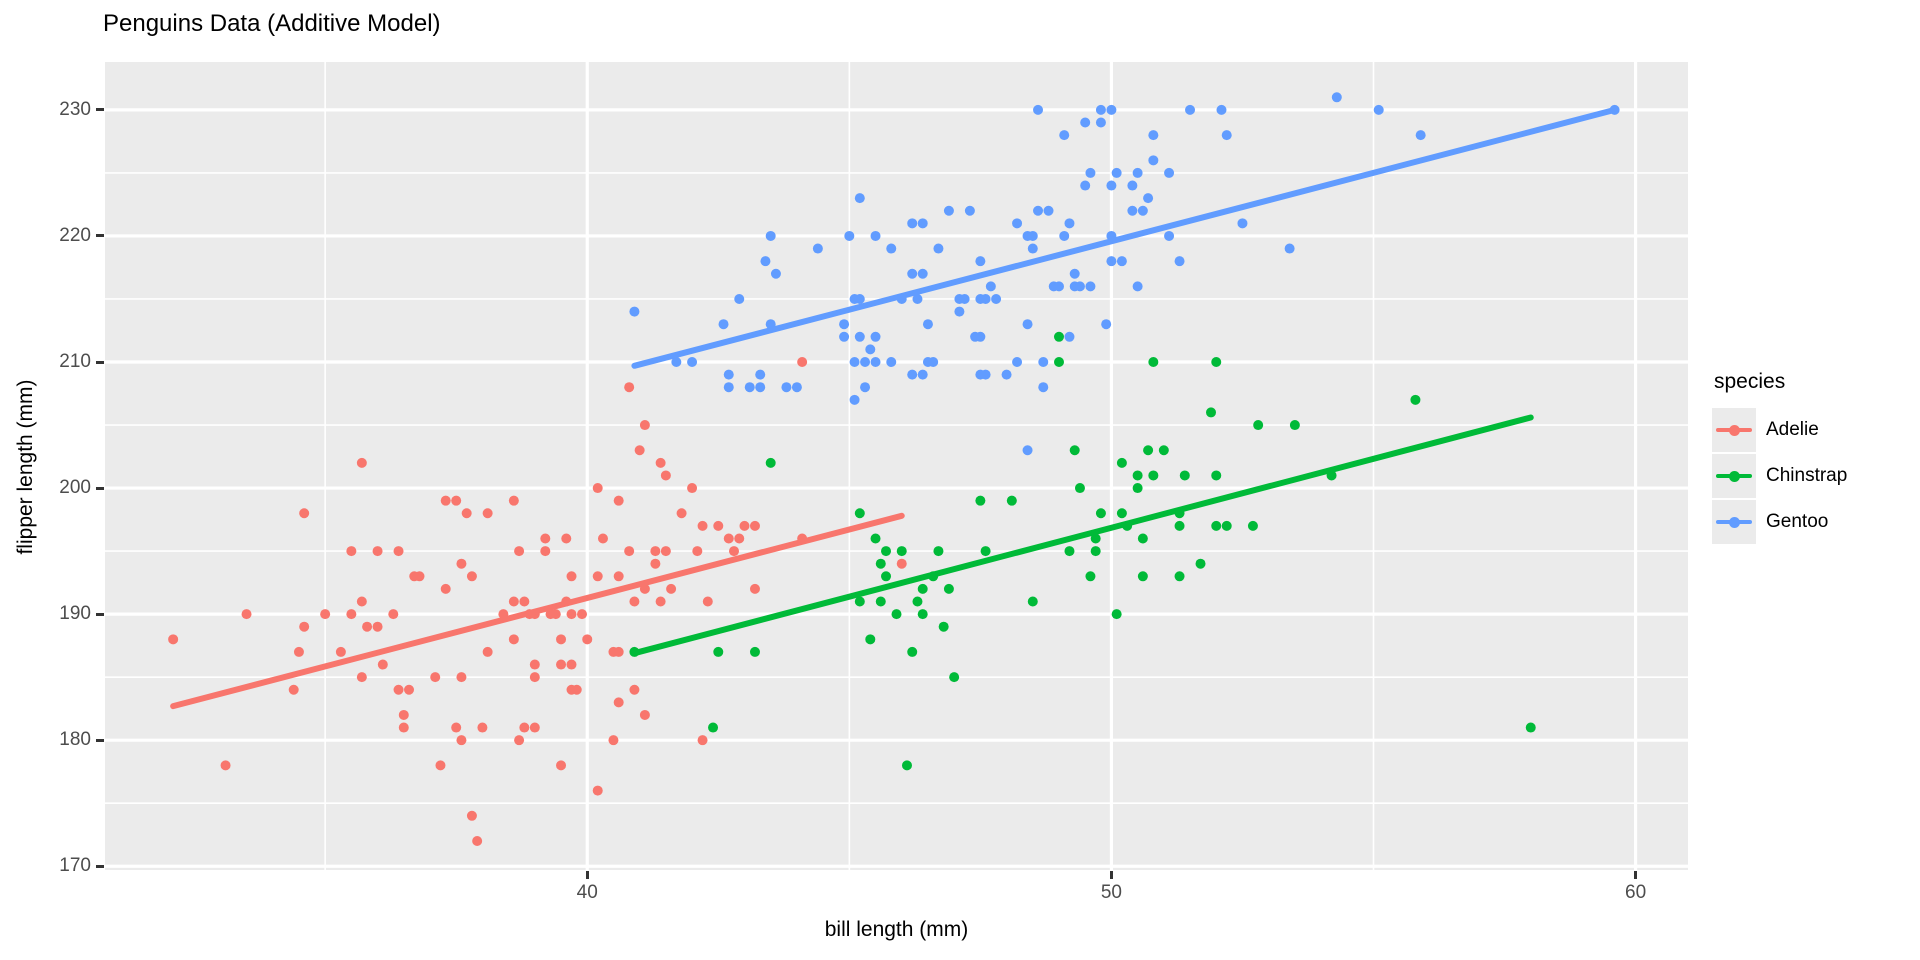 The height and width of the screenshot is (960, 1920). I want to click on y-axis-title: flipper length (mm), so click(25, 467).